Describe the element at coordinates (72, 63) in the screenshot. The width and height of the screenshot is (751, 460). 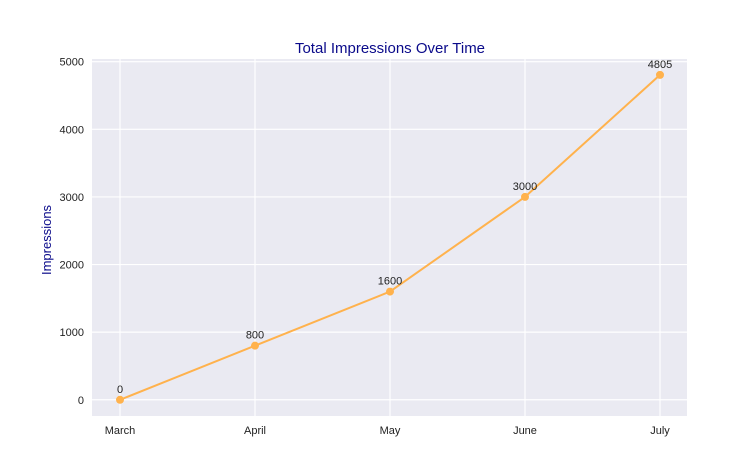
I see `y-tick-label: 5000` at that location.